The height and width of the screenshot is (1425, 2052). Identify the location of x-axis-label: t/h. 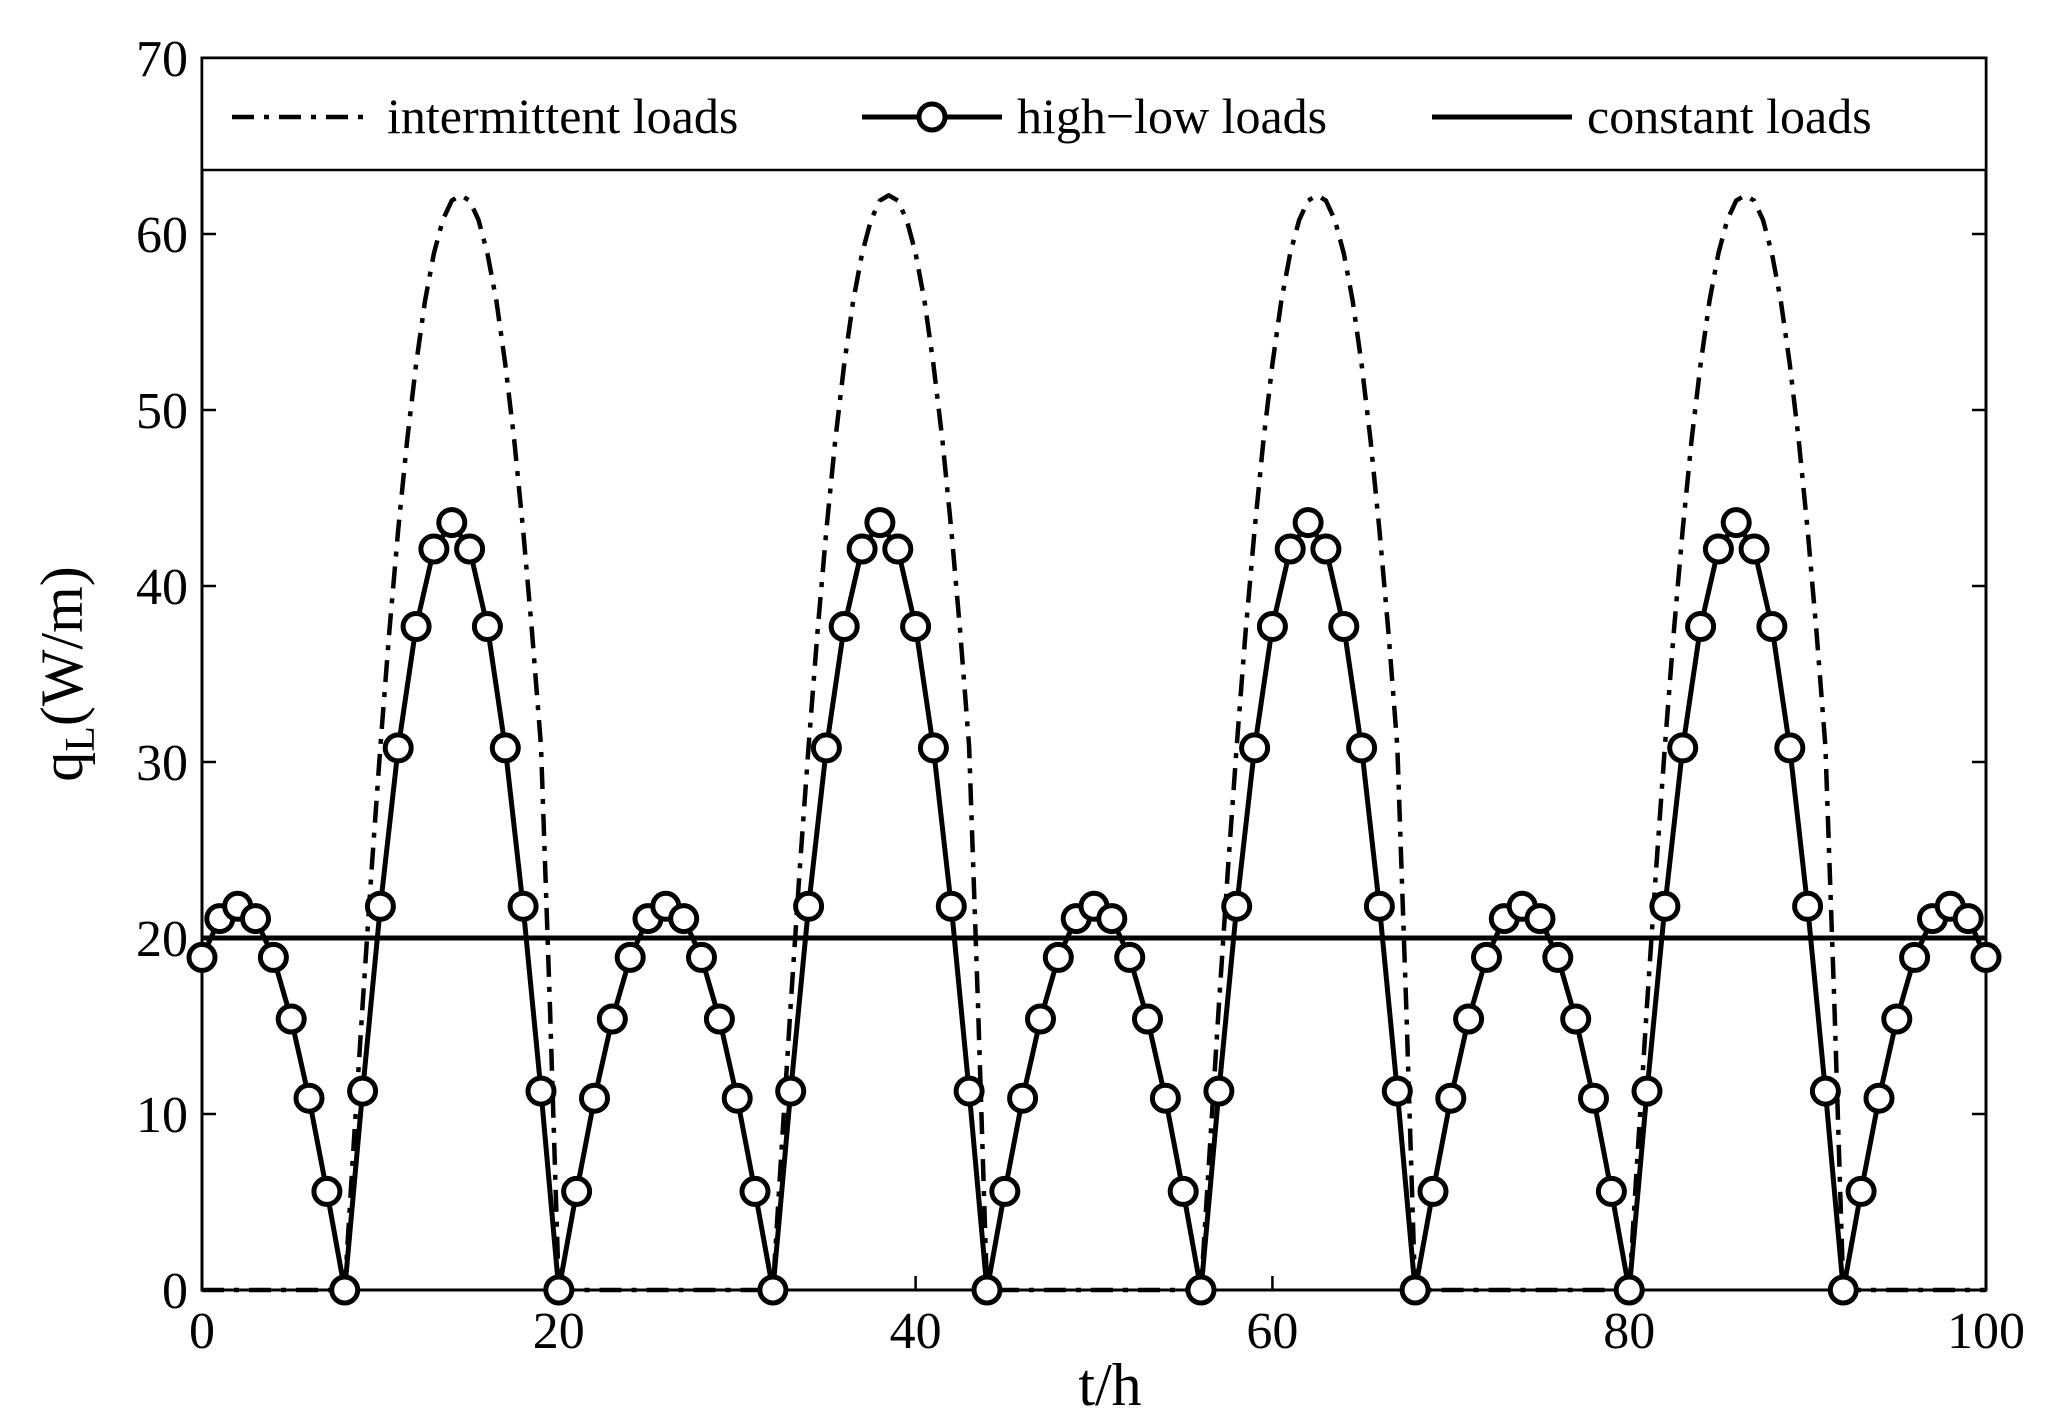
(1109, 1385).